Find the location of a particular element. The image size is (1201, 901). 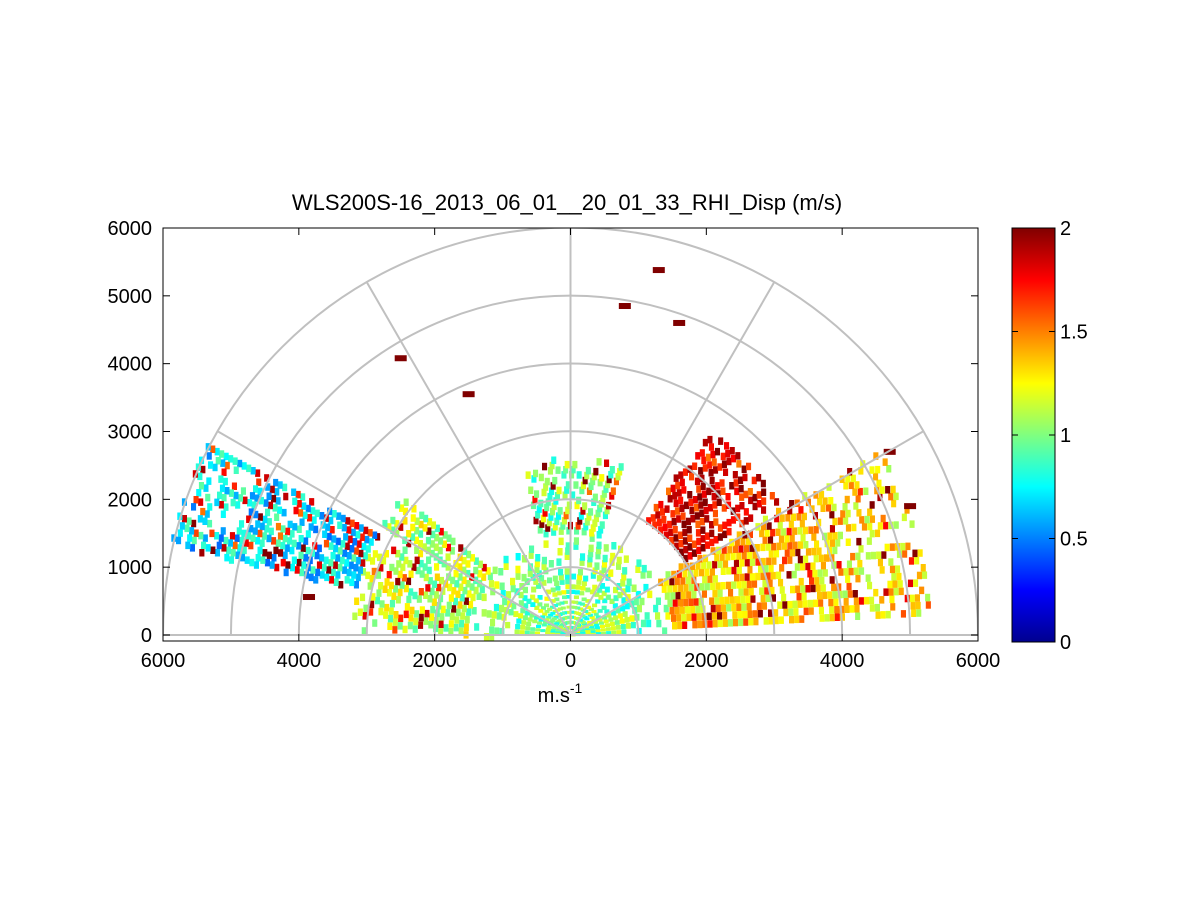

x-axis-label-base: m.s is located at coordinates (554, 696).